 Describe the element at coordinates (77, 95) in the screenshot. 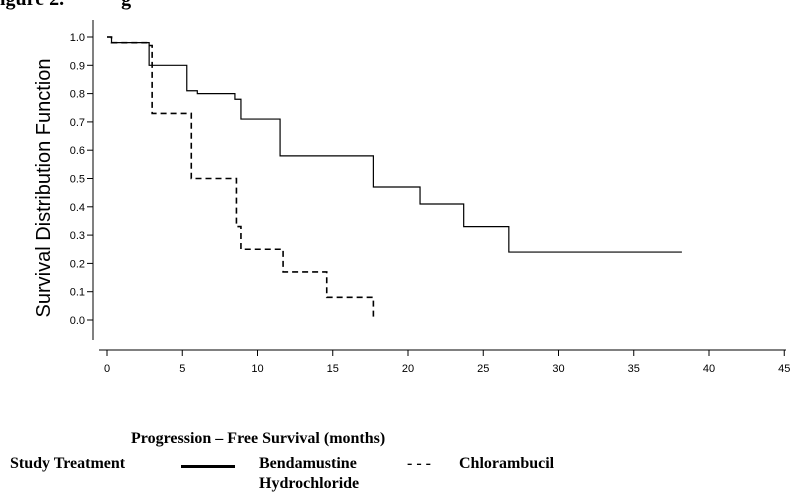

I see `y-tick-label: 0.8` at that location.